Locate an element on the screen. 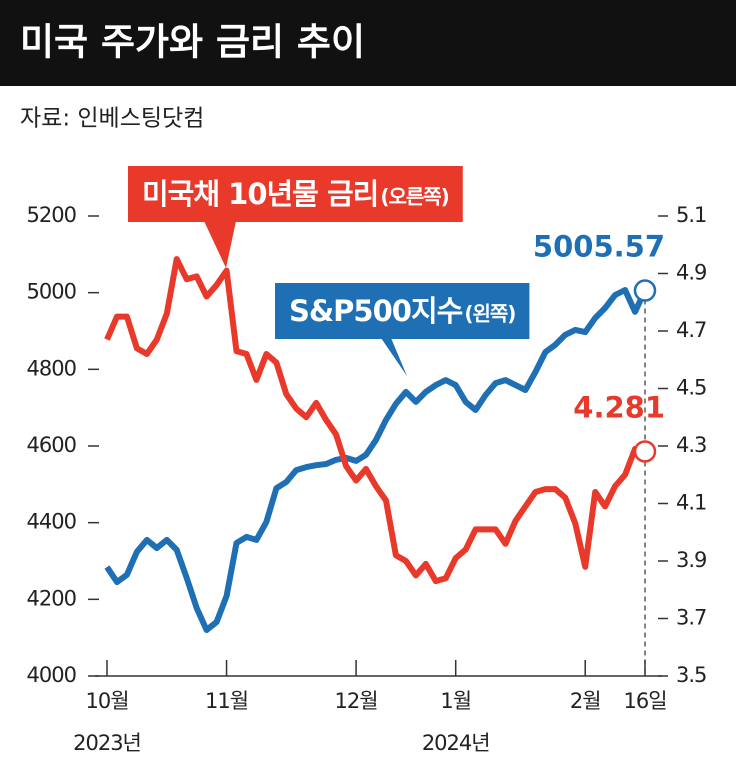 The height and width of the screenshot is (781, 736). legend-axis-note: (오른쪽) is located at coordinates (414, 197).